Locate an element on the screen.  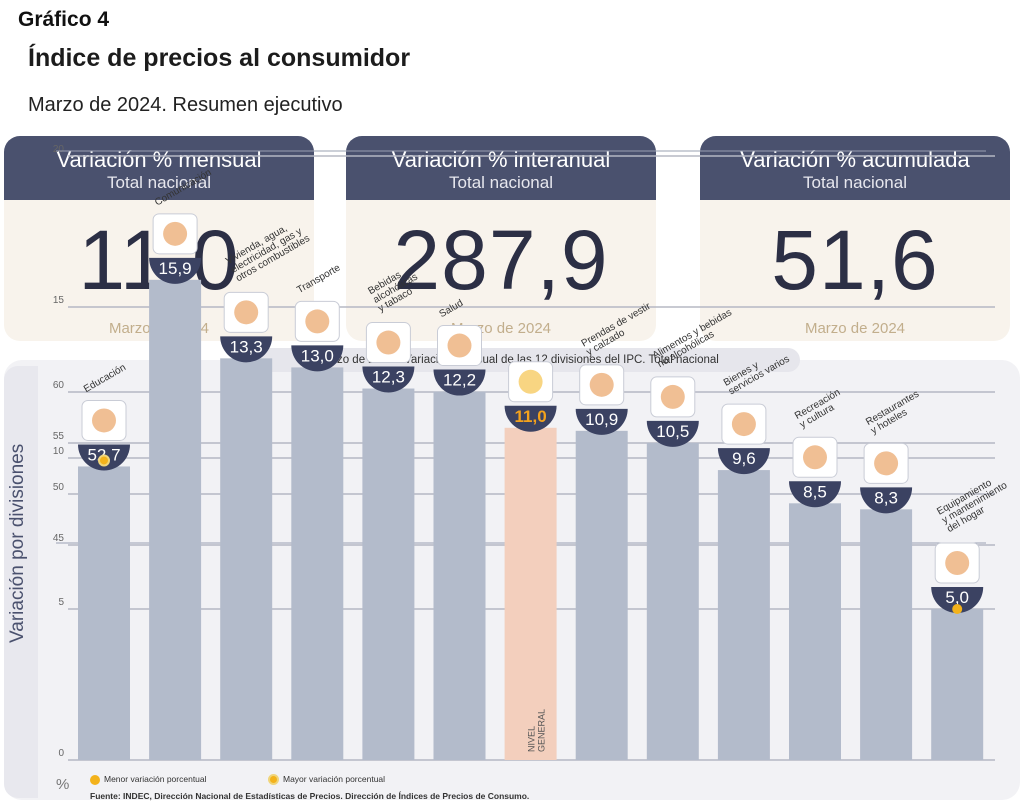
value-label: 15,9 is located at coordinates (175, 268).